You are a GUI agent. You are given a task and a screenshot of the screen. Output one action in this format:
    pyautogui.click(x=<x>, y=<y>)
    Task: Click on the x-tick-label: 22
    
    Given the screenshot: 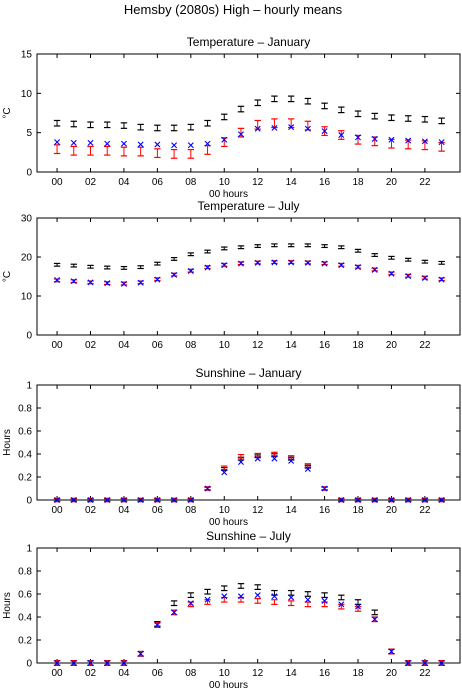 What is the action you would take?
    pyautogui.click(x=425, y=673)
    